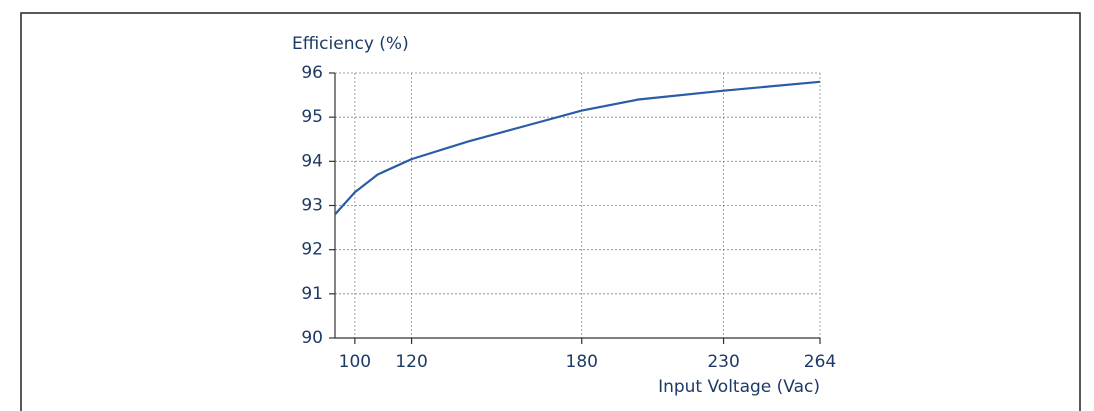  I want to click on y-tick-label: 95, so click(312, 117).